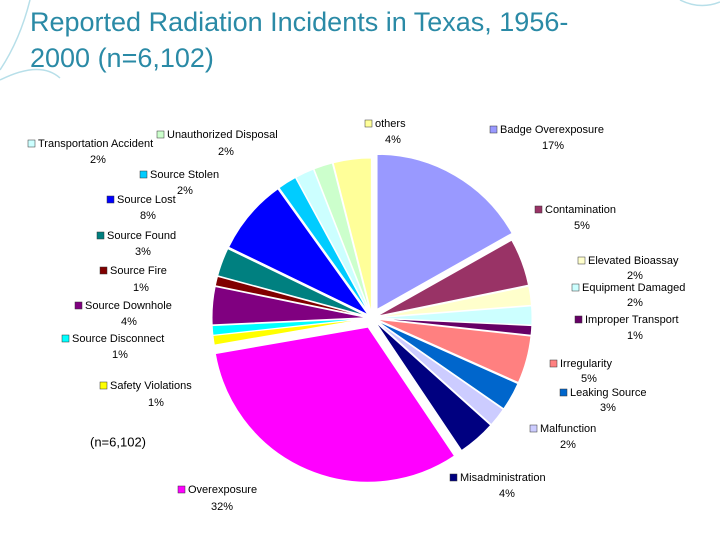 The image size is (720, 540). I want to click on slice-label: Misadministration, so click(503, 478).